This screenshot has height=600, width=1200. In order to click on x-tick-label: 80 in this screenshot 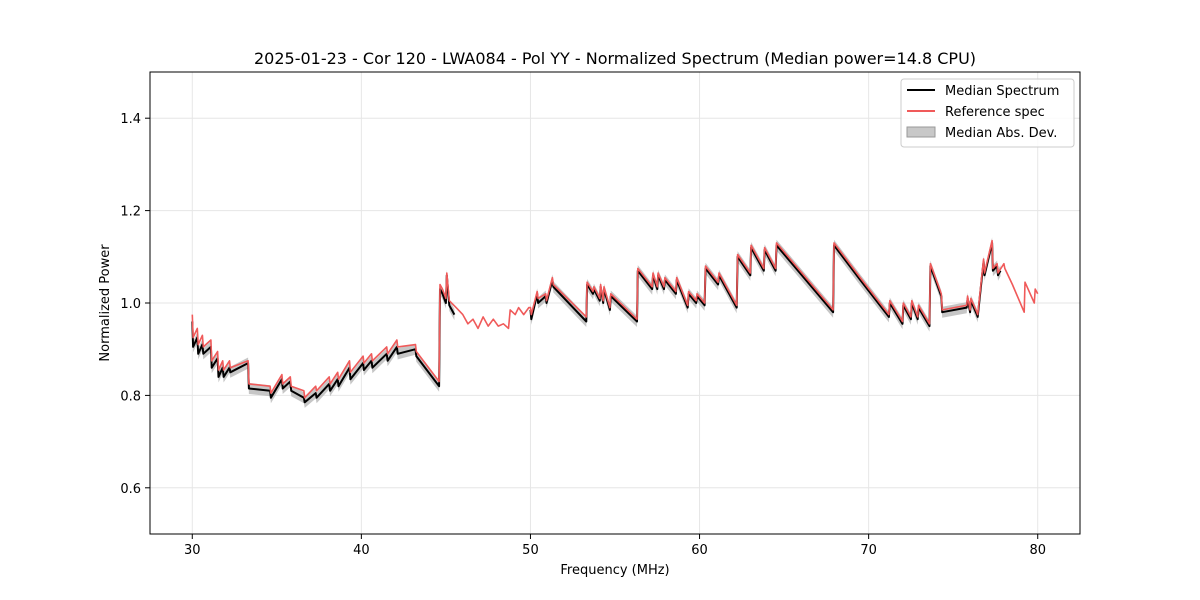, I will do `click(1037, 550)`.